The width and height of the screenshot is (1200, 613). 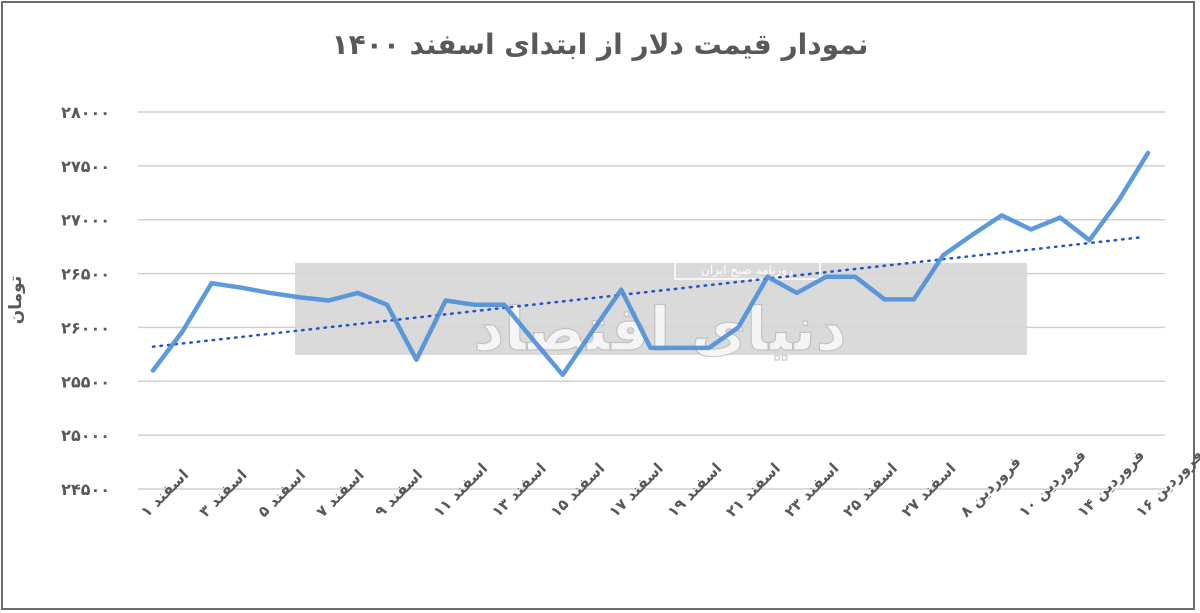 I want to click on x-tick-label: اسفند ۷, so click(x=340, y=493).